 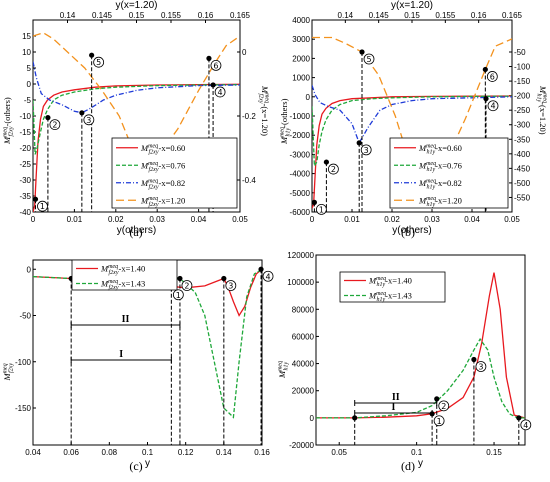 I want to click on top-tick-label: 0.165, so click(x=512, y=15).